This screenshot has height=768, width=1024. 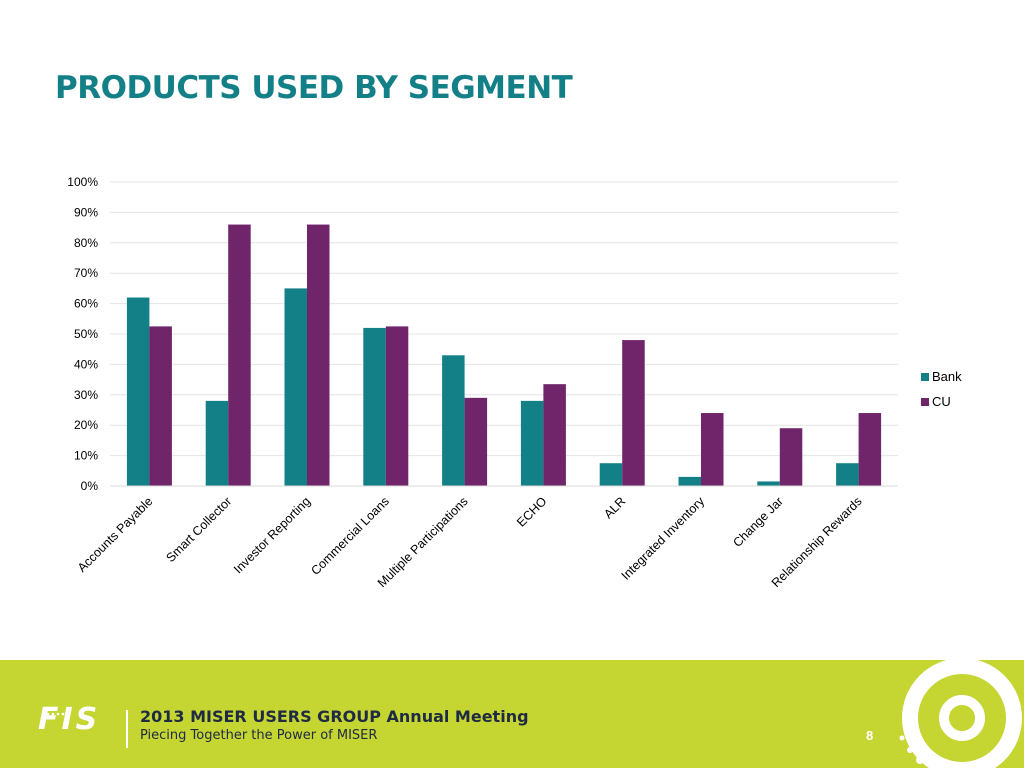 What do you see at coordinates (86, 212) in the screenshot?
I see `y-tick-label: 90%` at bounding box center [86, 212].